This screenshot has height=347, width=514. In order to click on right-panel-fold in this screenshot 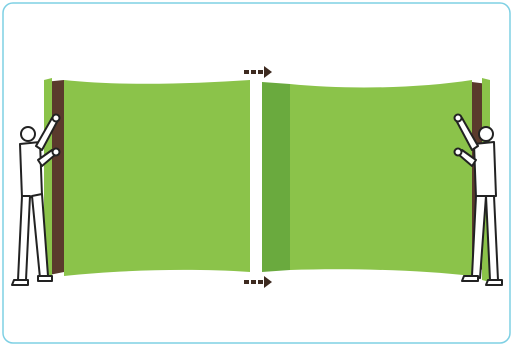, I will do `click(276, 177)`.